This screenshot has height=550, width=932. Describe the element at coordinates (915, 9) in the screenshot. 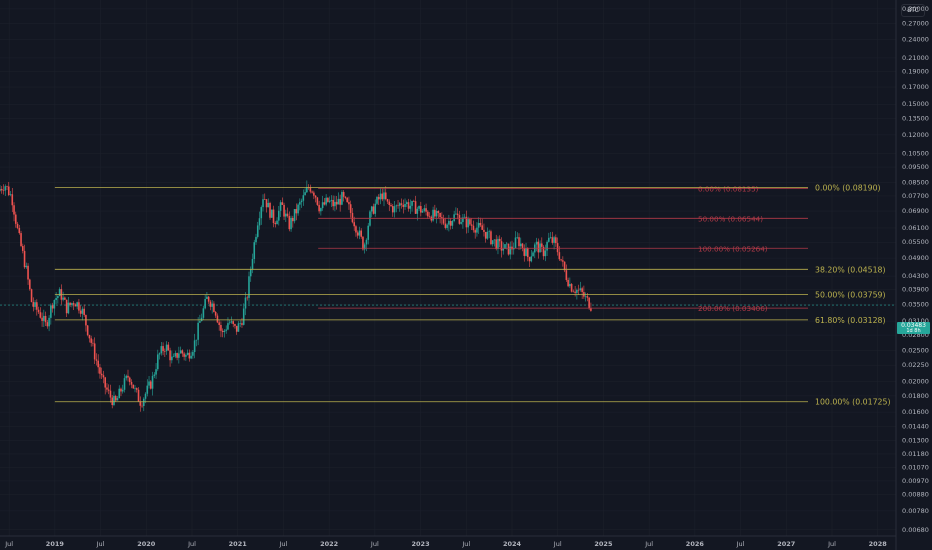

I see `y-tick-label: 0.30000` at that location.